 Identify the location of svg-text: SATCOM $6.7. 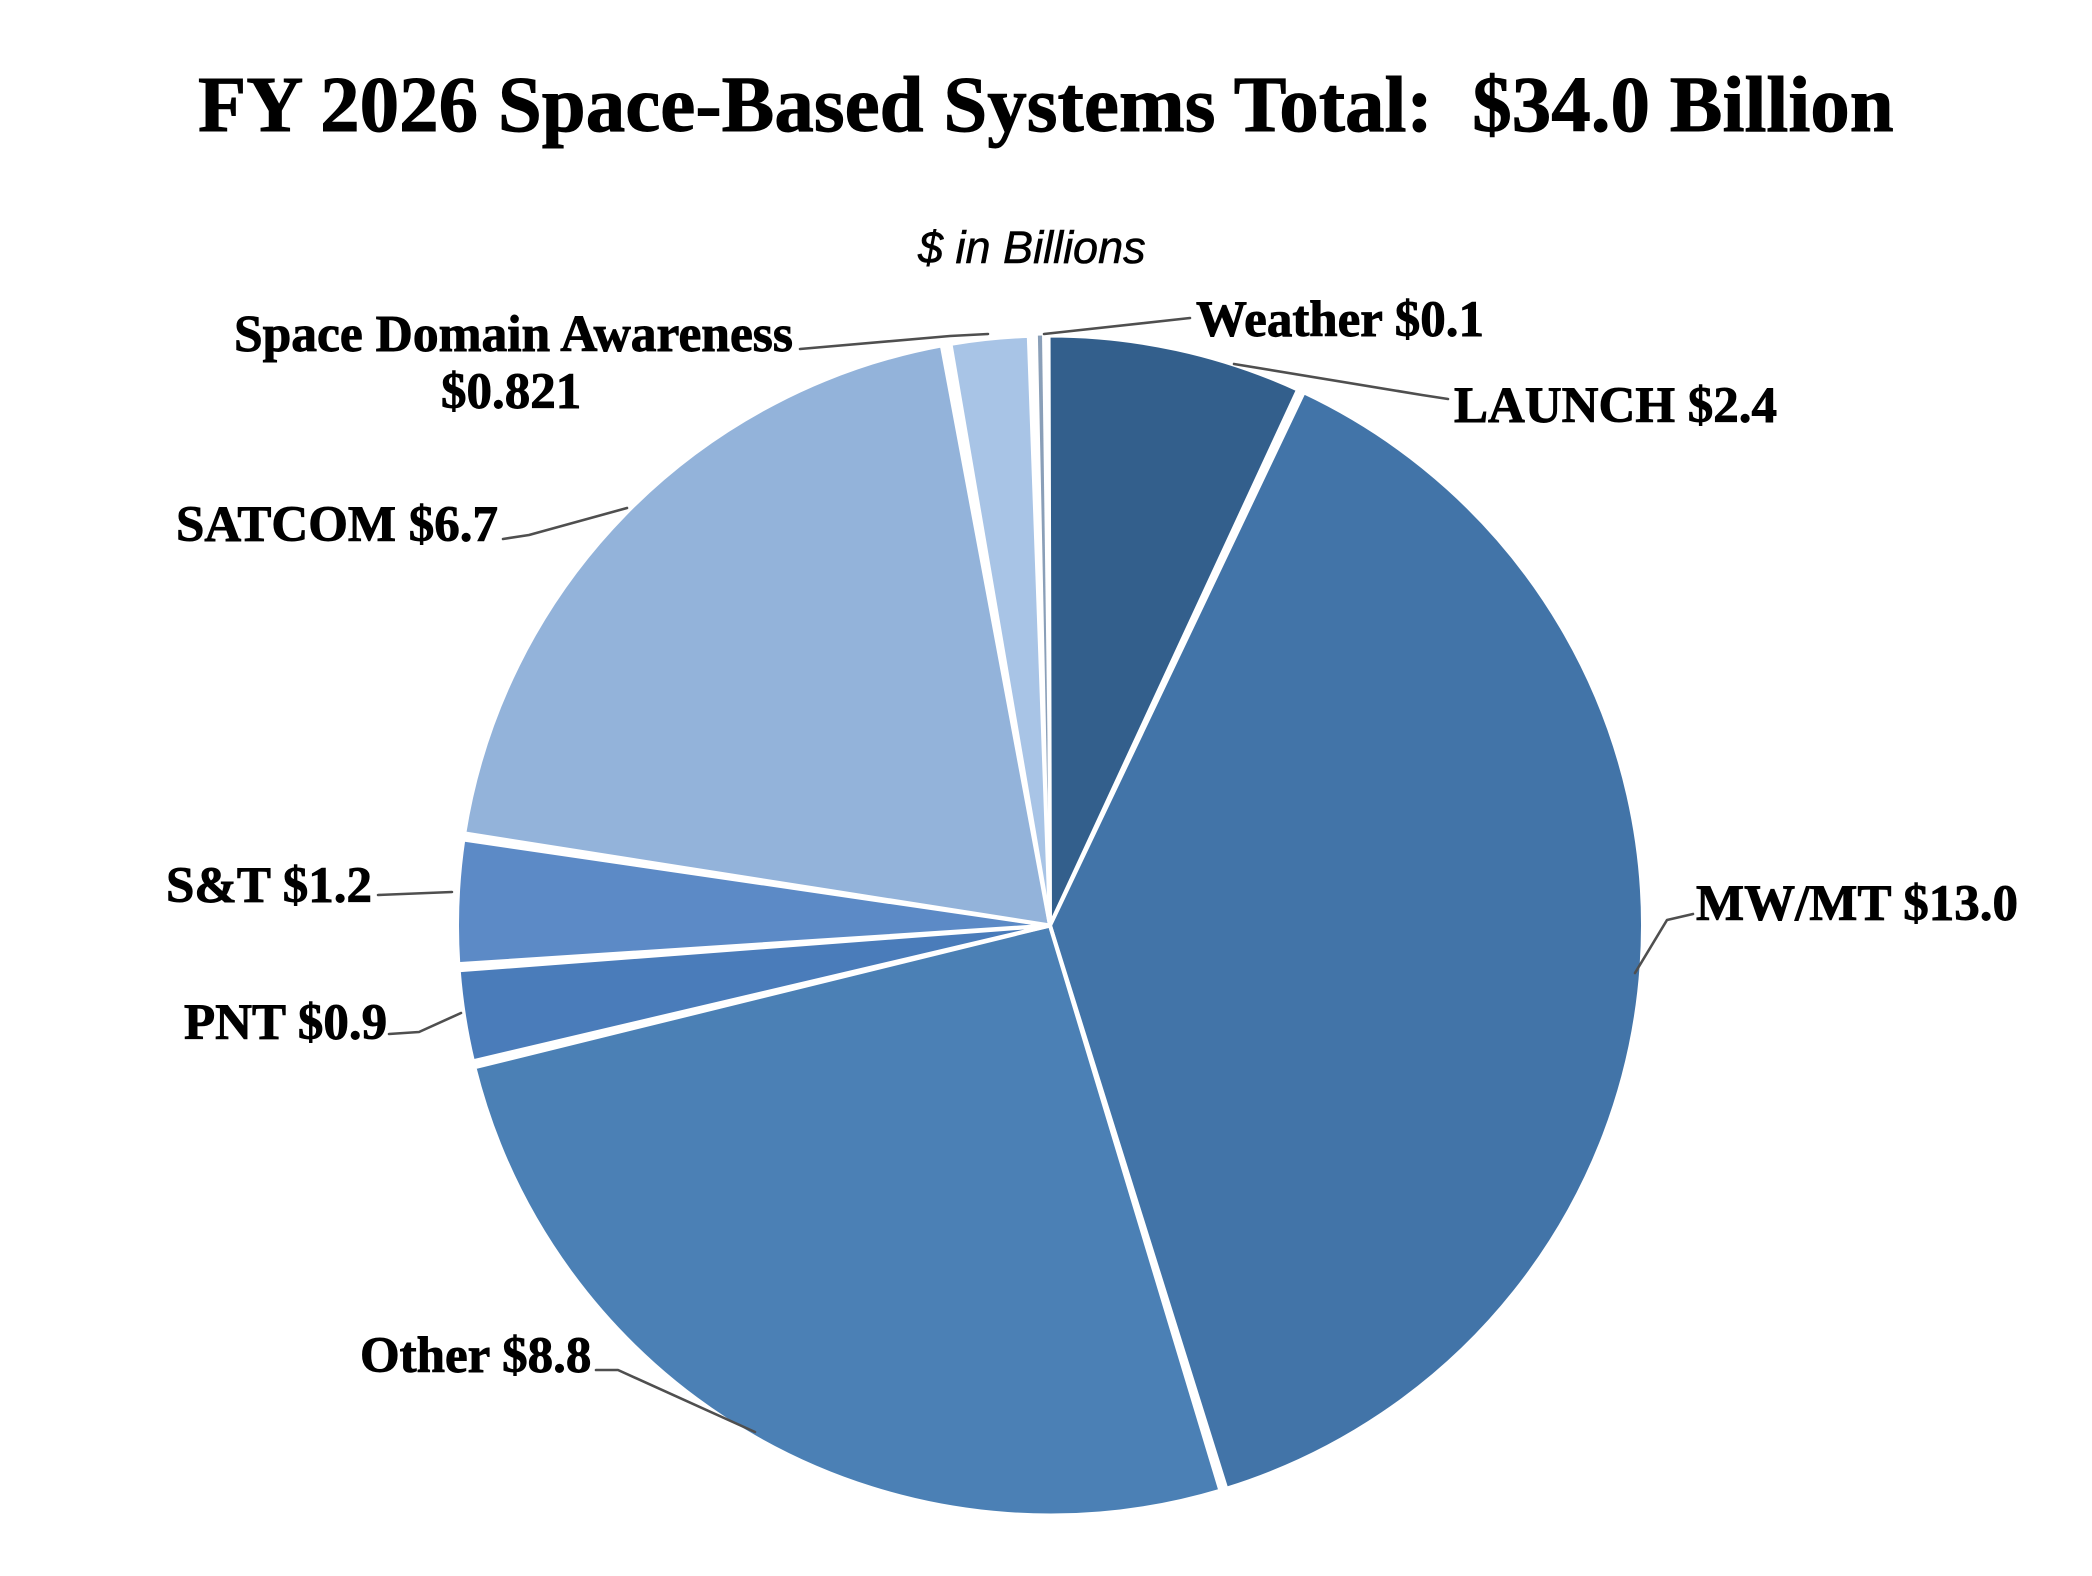
(337, 525).